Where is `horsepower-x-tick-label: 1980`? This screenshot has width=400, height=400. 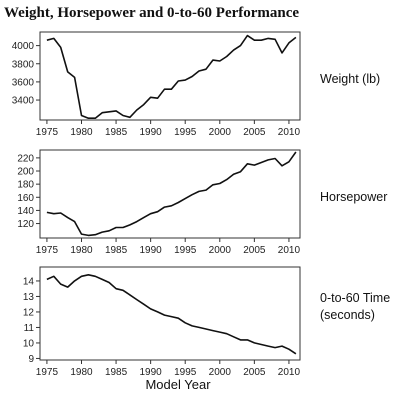 horsepower-x-tick-label: 1980 is located at coordinates (81, 250).